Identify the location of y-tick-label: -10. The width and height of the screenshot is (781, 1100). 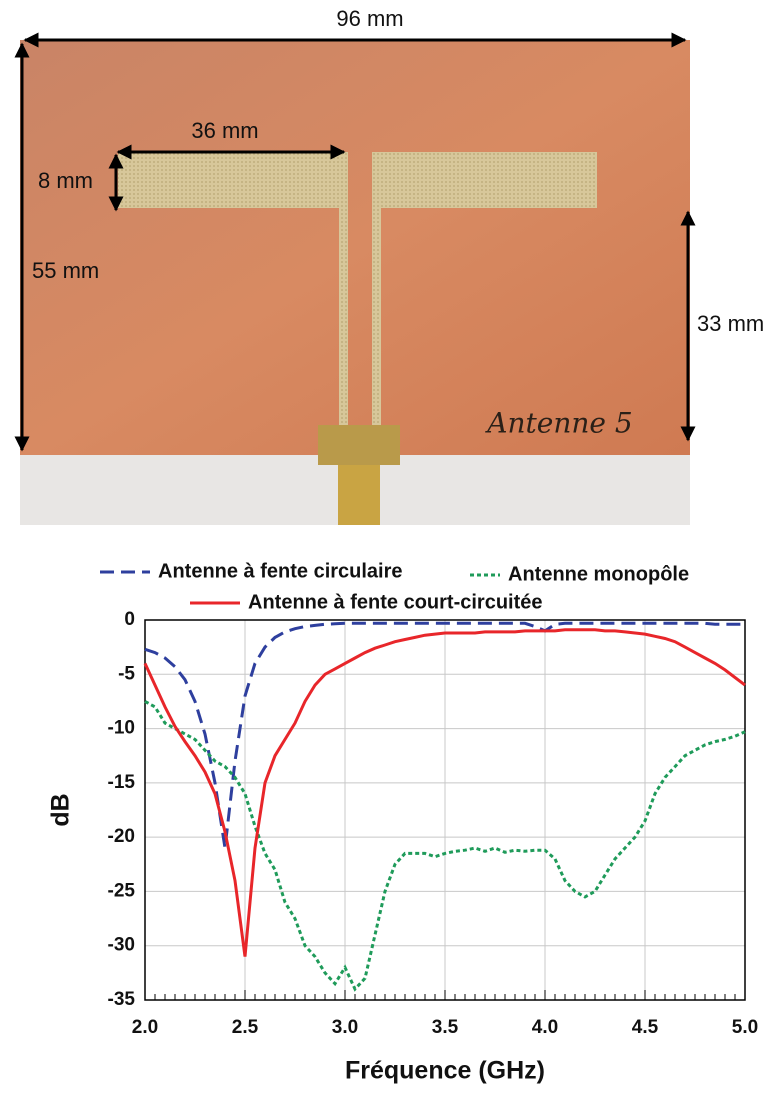
(121, 728).